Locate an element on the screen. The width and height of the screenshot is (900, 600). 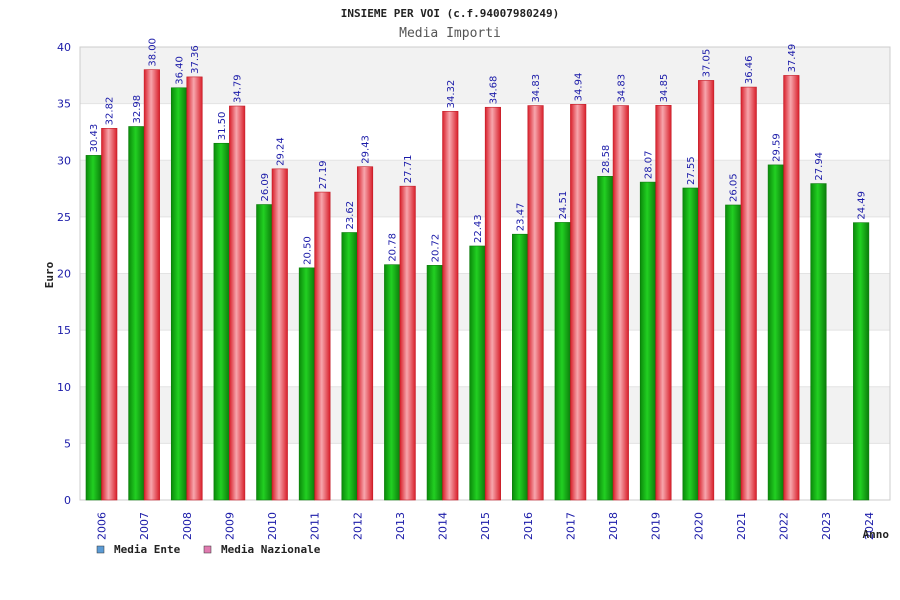
data-label: 34.32 is located at coordinates (451, 94).